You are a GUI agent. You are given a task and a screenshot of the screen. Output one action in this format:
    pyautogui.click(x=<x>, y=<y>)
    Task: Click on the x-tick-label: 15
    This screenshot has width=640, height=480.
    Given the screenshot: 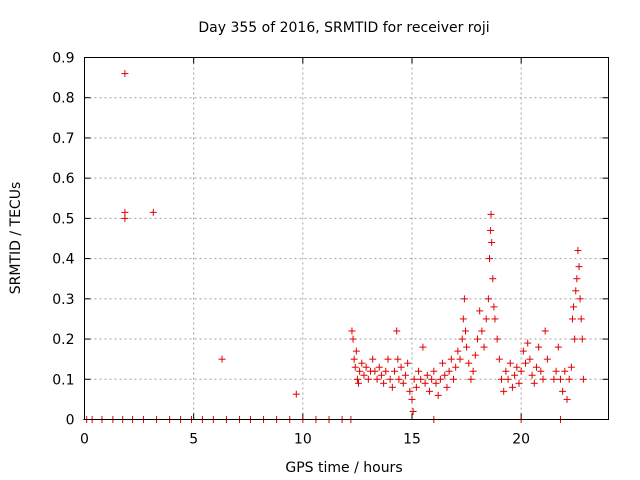 What is the action you would take?
    pyautogui.click(x=412, y=440)
    